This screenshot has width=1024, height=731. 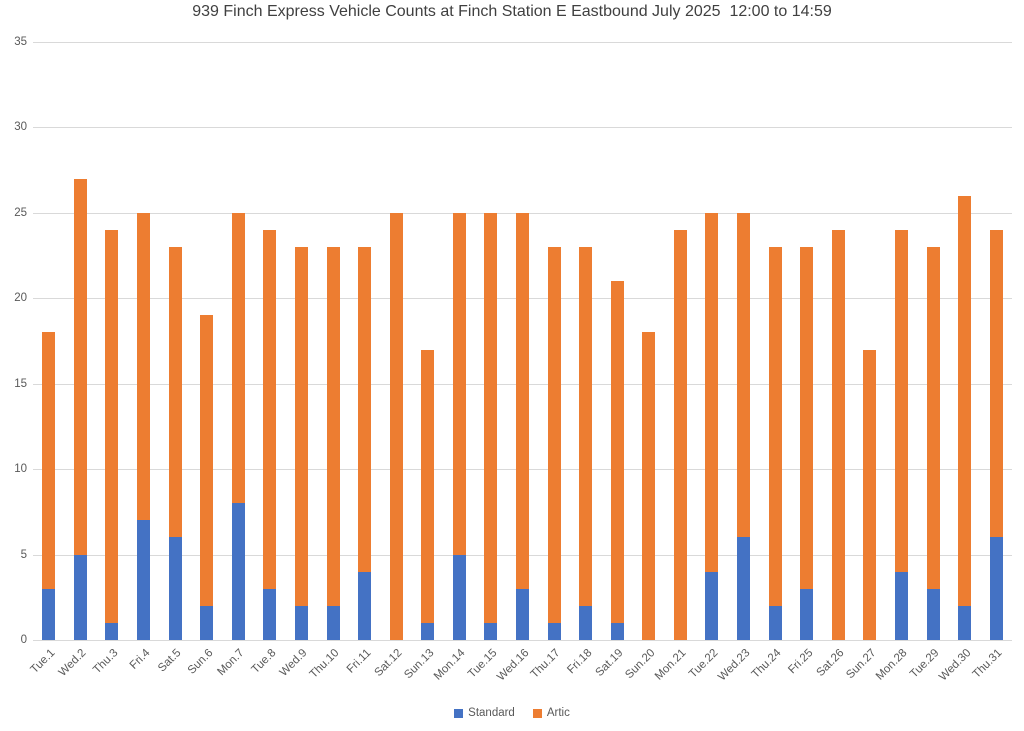 What do you see at coordinates (869, 495) in the screenshot?
I see `bar-segment-artic-Sun.27` at bounding box center [869, 495].